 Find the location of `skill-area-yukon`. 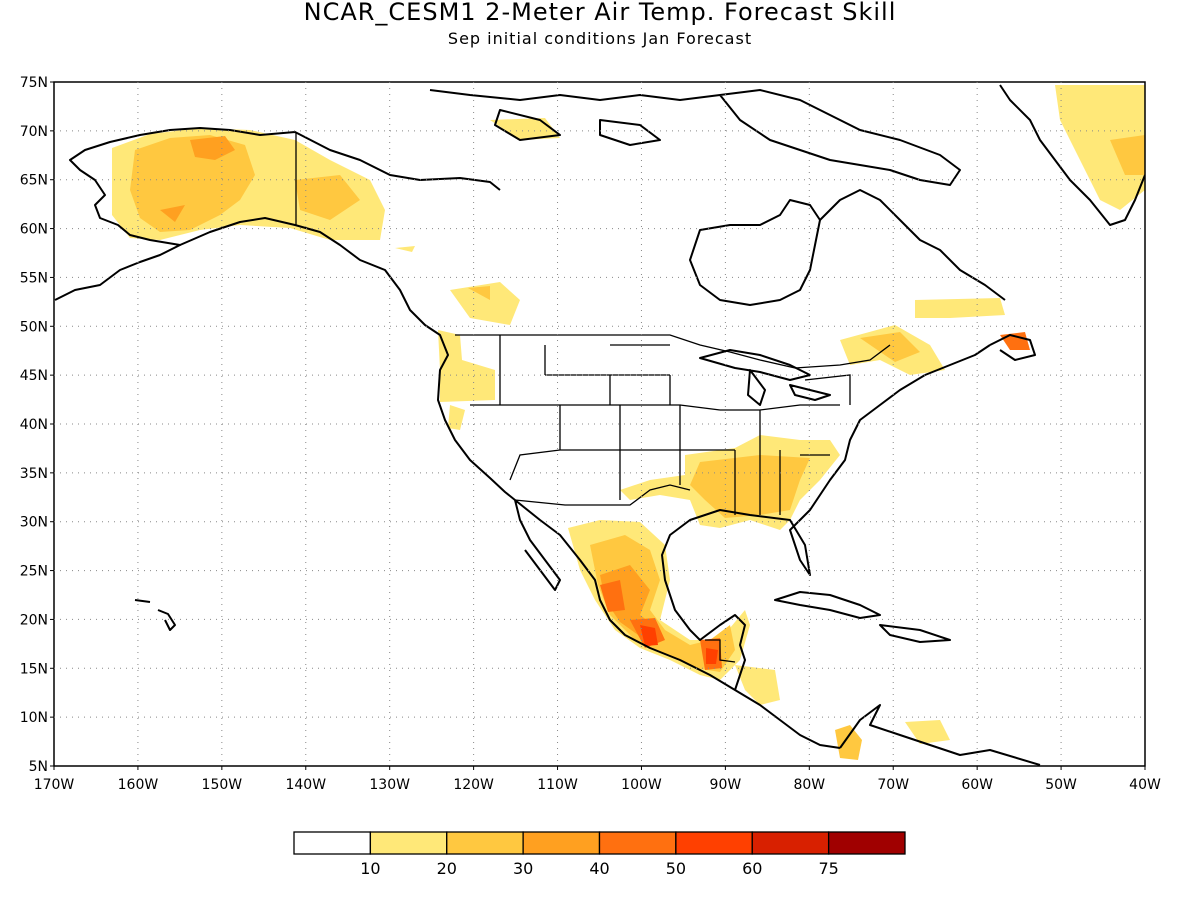

skill-area-yukon is located at coordinates (327, 197).